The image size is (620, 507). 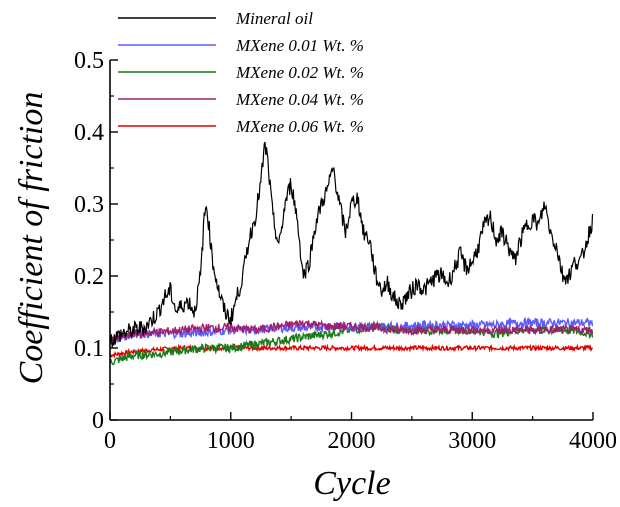 I want to click on x-tick-label: 2000, so click(x=352, y=441).